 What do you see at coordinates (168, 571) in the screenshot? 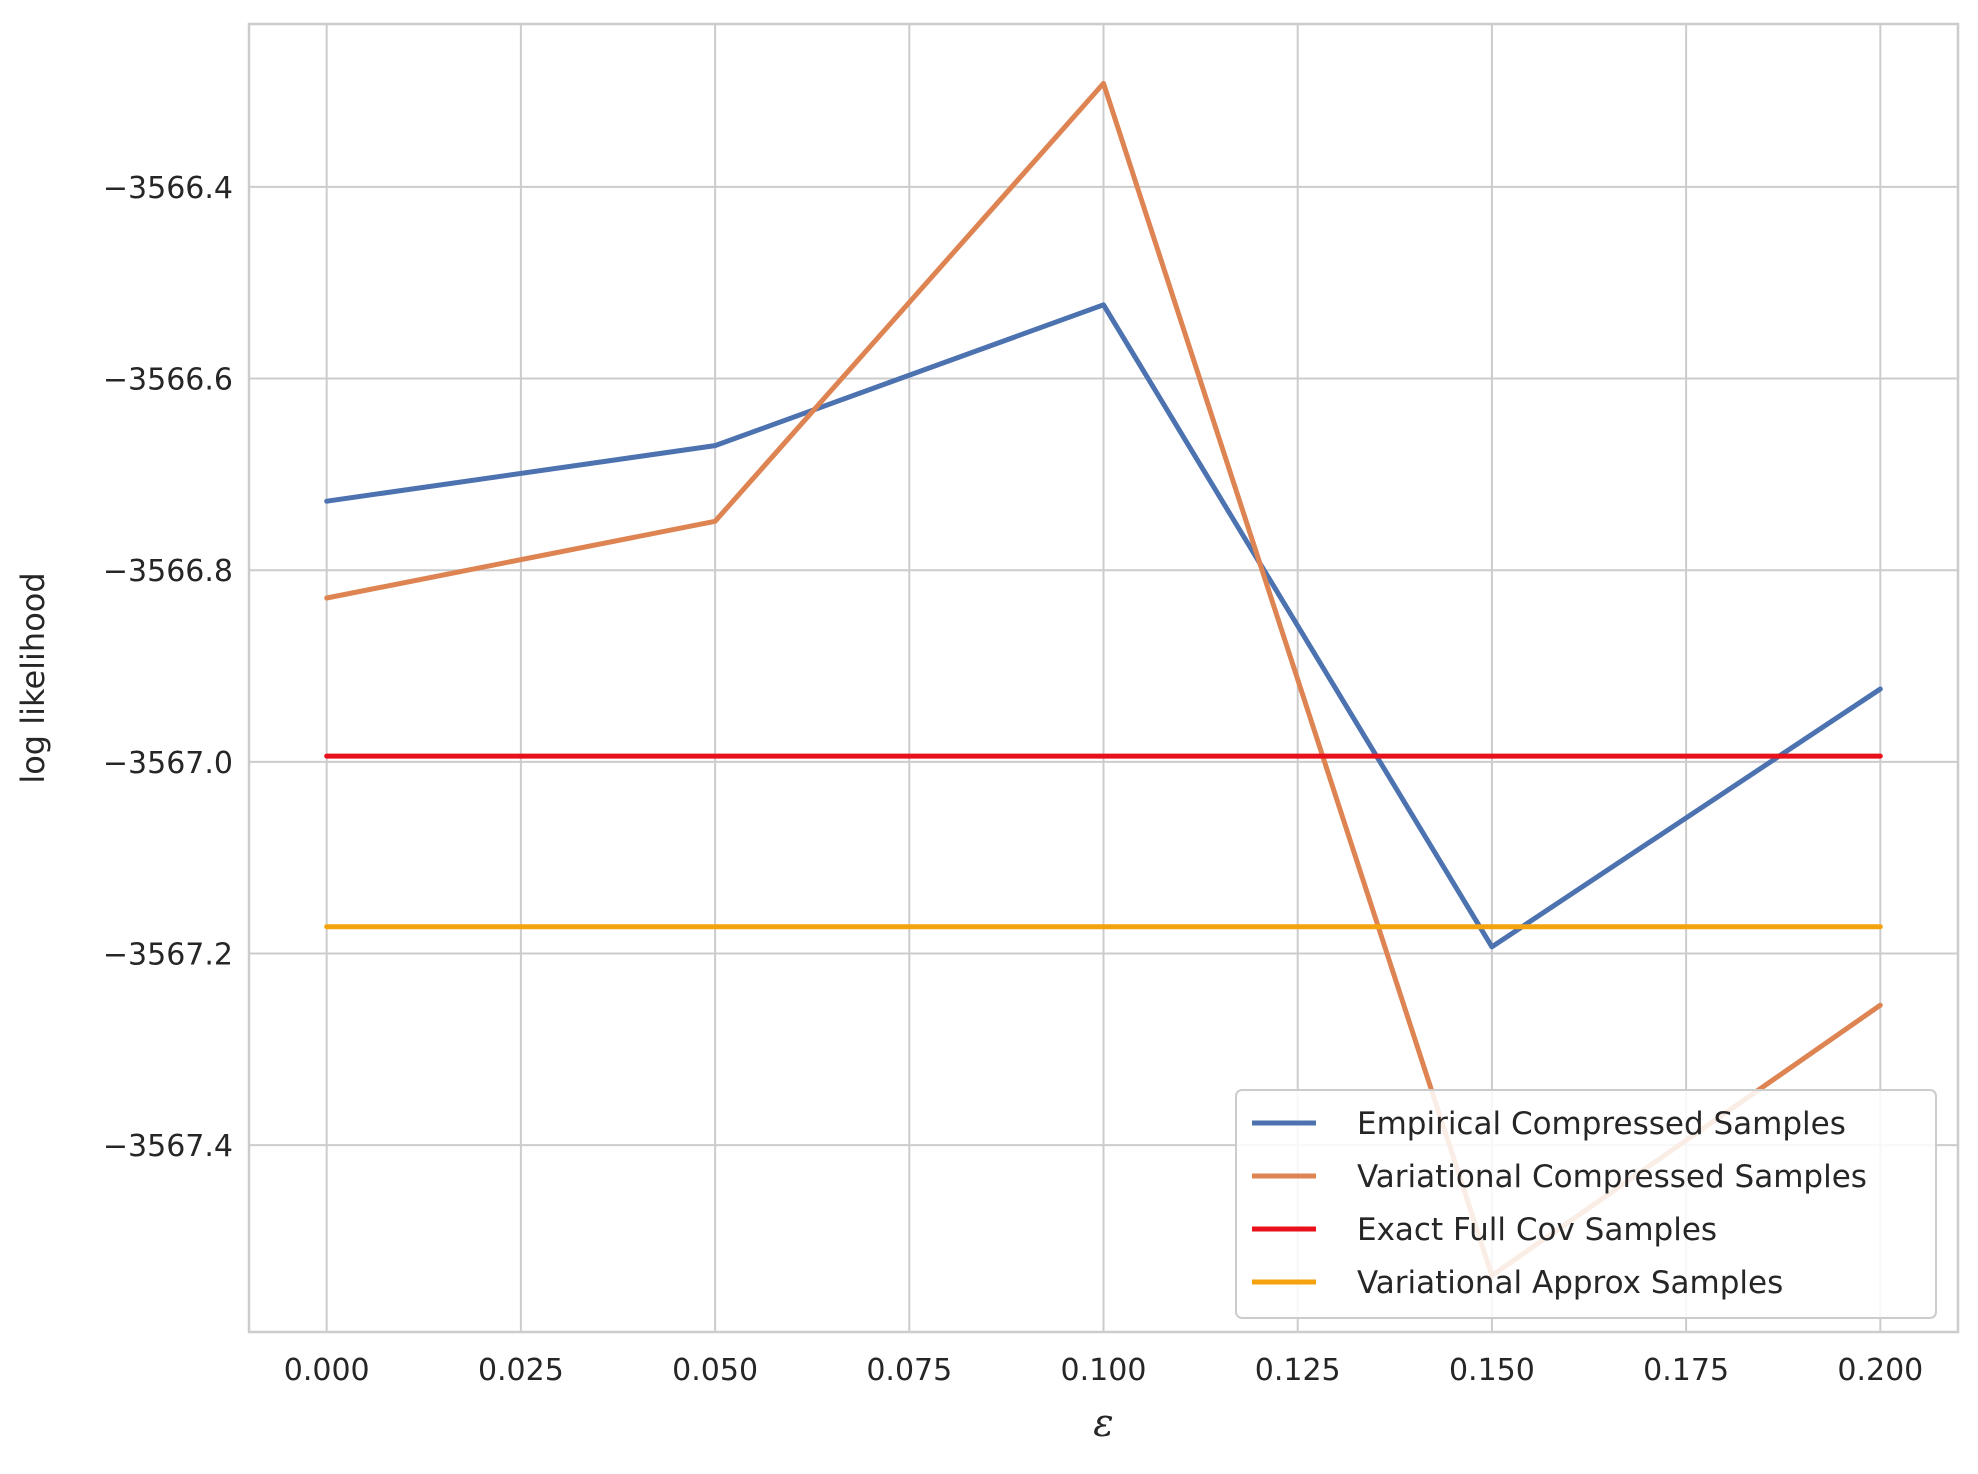
I see `y-tick-label: −3566.8` at bounding box center [168, 571].